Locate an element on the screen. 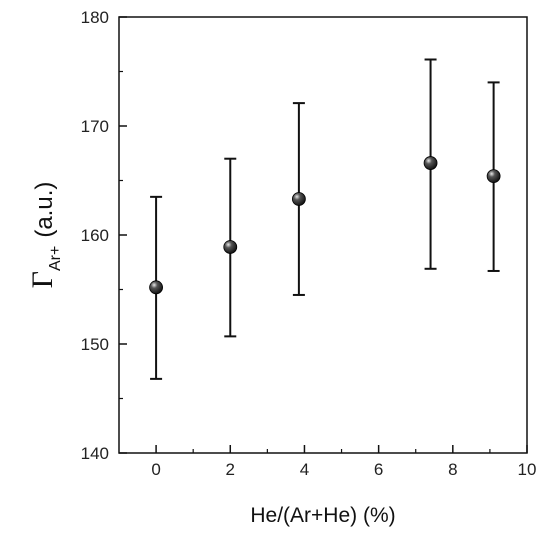 The width and height of the screenshot is (550, 539). x-tick-label: 2 is located at coordinates (230, 469).